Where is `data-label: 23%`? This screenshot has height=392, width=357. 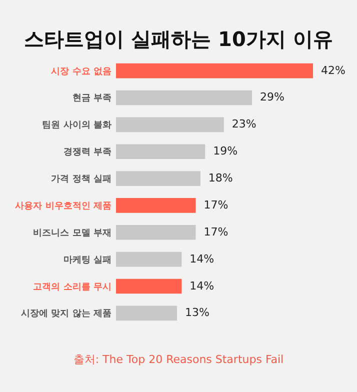
data-label: 23% is located at coordinates (244, 124).